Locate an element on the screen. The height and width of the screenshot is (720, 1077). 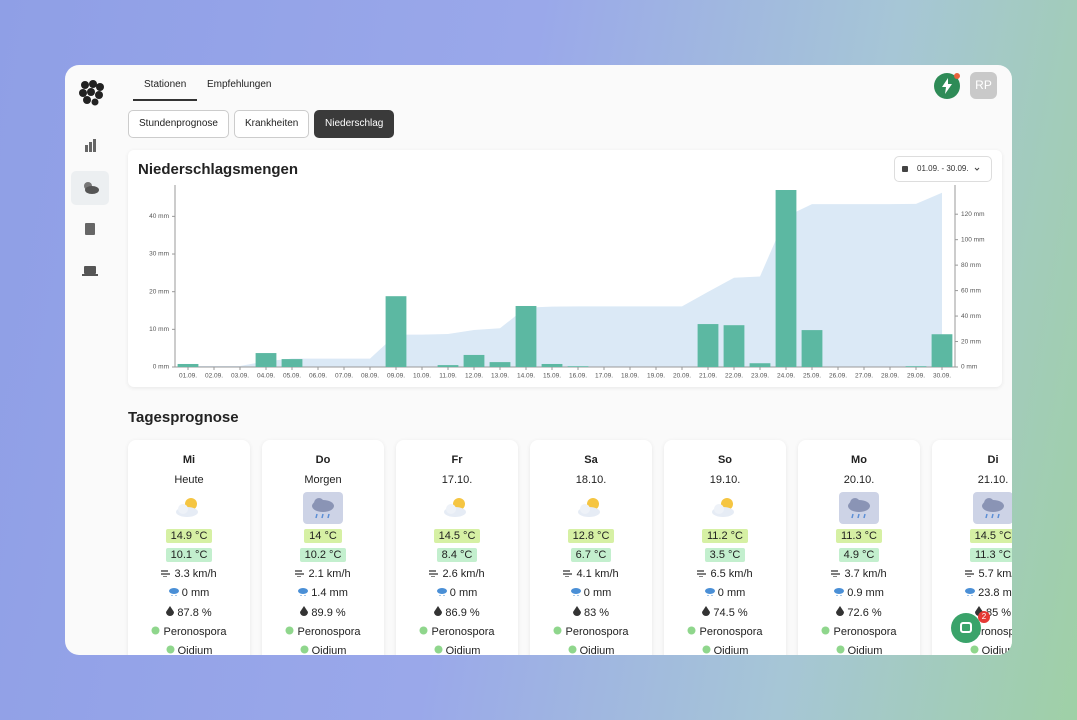
y-tick-label: 0 mm is located at coordinates (969, 367).